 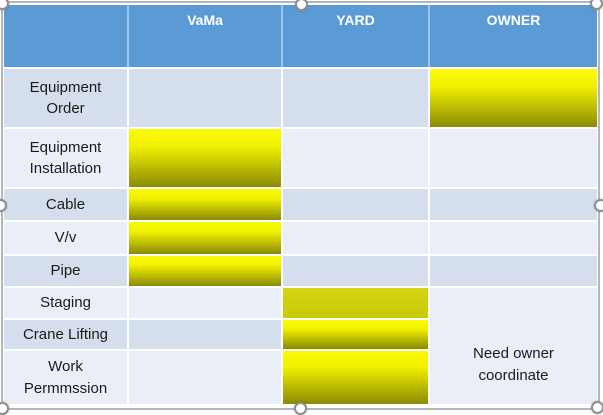 I want to click on header-cell-vama: VaMa, so click(x=205, y=36).